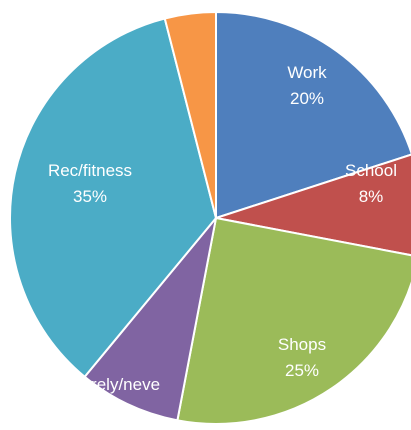  I want to click on pie-label-category: Rec/fitness, so click(90, 170).